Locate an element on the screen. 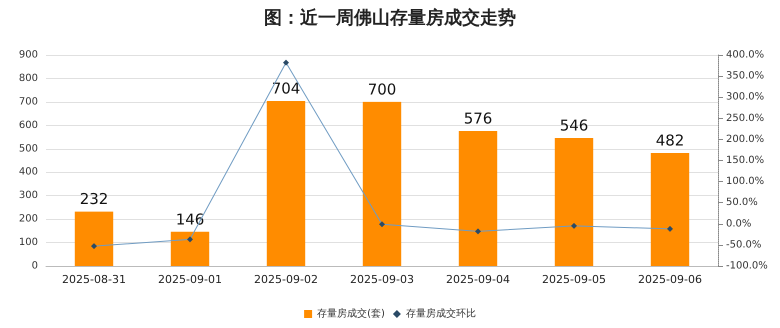  legend-label: 存量房成交(套) is located at coordinates (351, 314).